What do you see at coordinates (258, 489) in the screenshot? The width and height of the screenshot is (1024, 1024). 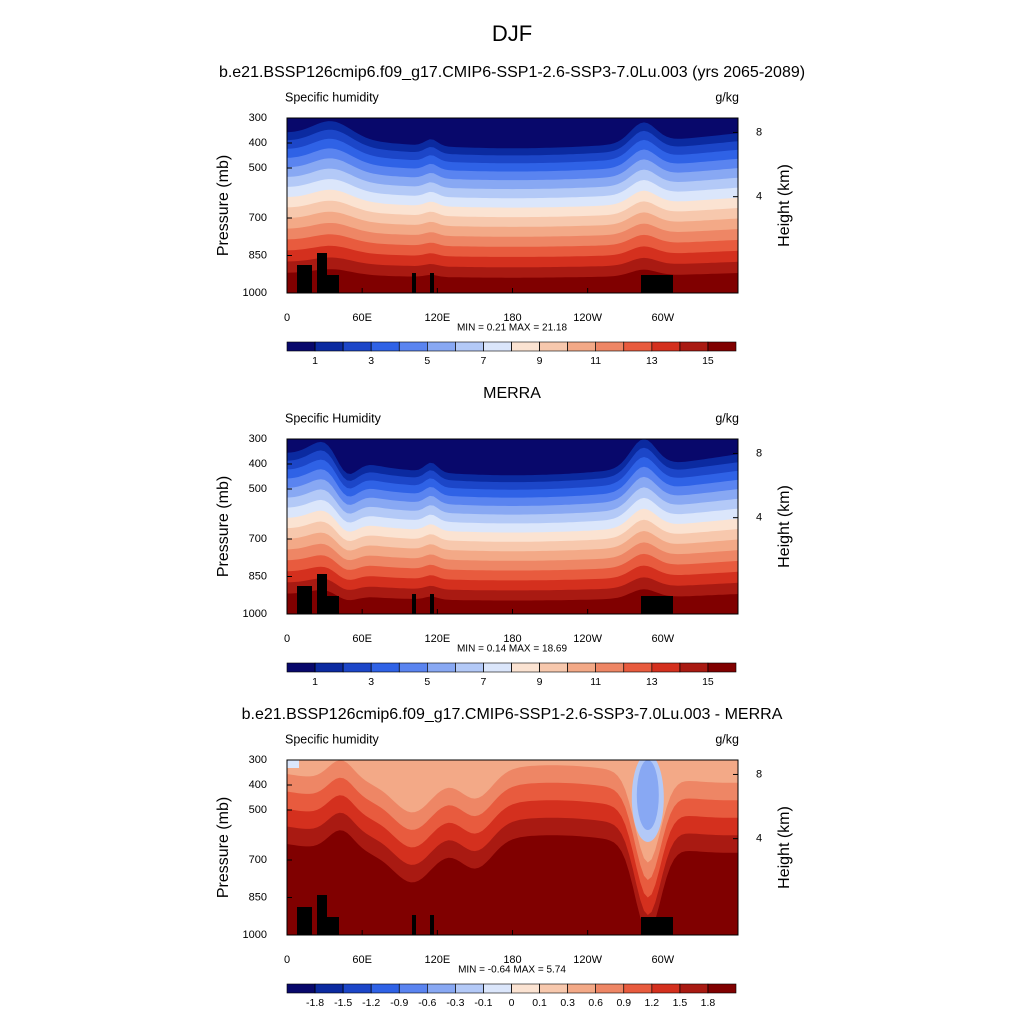 I see `y-tick-label: 500` at bounding box center [258, 489].